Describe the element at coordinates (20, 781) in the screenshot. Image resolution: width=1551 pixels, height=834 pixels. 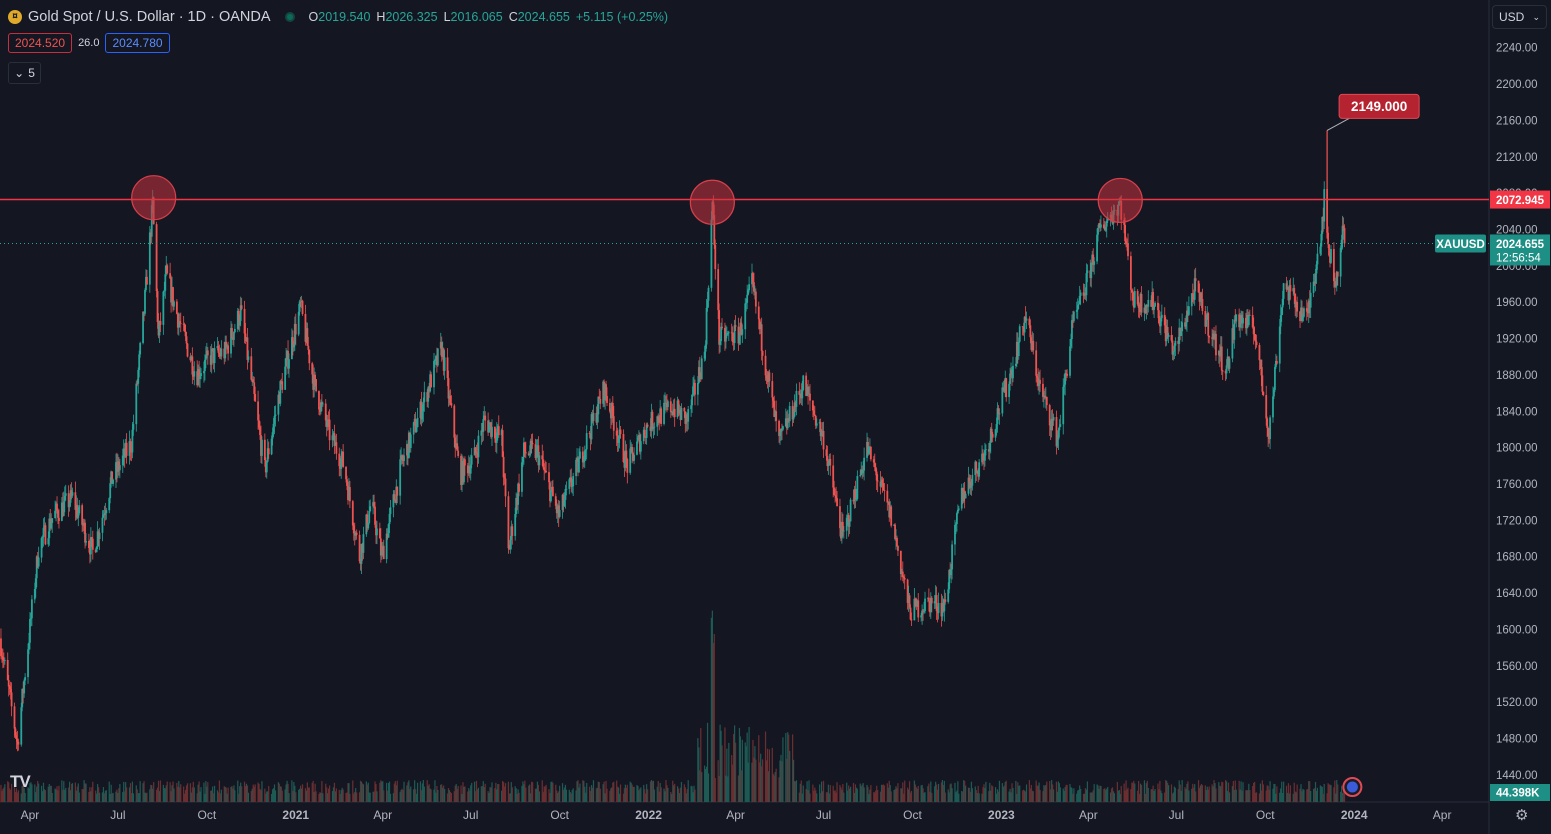
I see `tradingview-logo: TV` at that location.